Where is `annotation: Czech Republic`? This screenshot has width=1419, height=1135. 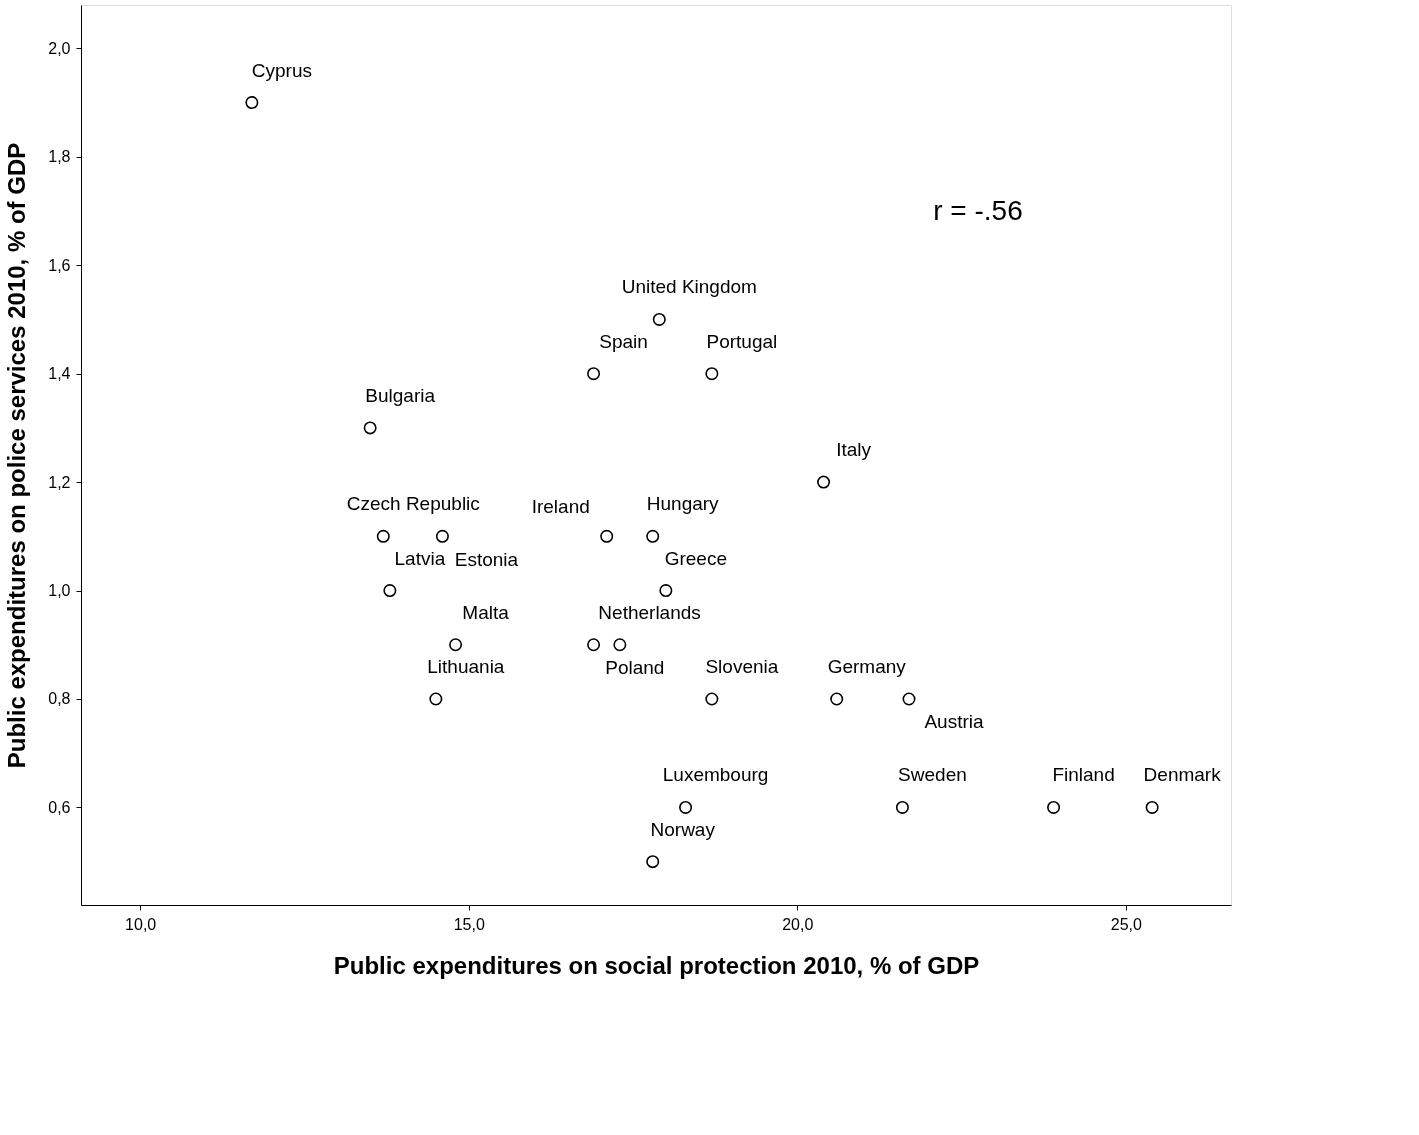 annotation: Czech Republic is located at coordinates (413, 504).